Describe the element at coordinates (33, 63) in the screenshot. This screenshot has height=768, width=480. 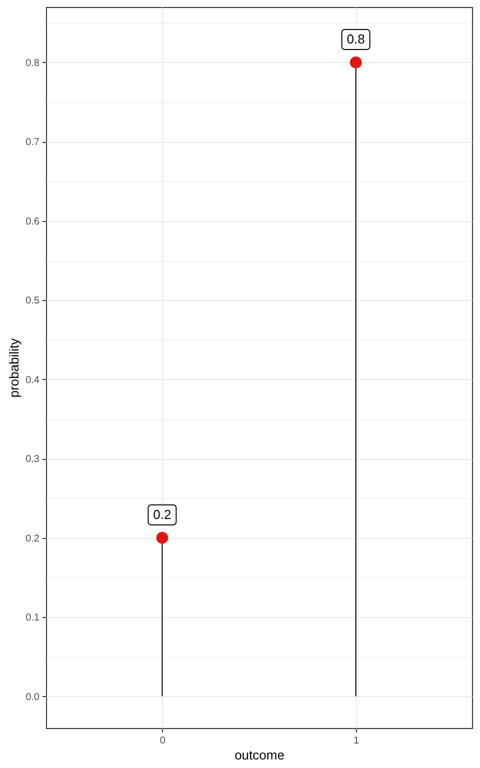
I see `y-tick-label: 0.8` at that location.